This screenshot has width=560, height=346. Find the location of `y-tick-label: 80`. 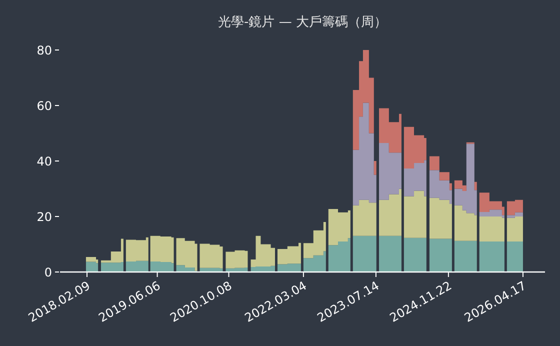

y-tick-label: 80 is located at coordinates (44, 51).